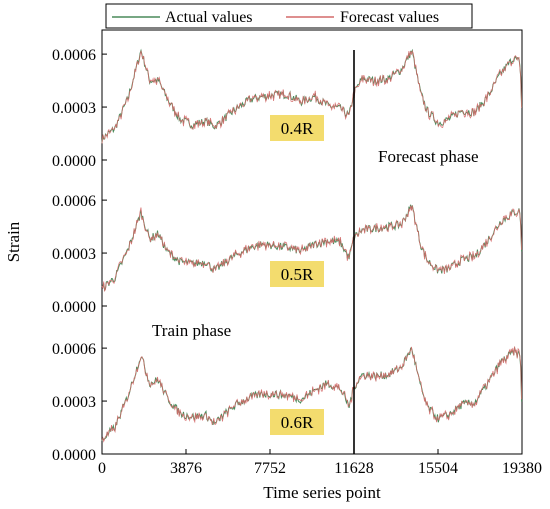 This screenshot has width=550, height=509. I want to click on x-tick-label: 0, so click(102, 468).